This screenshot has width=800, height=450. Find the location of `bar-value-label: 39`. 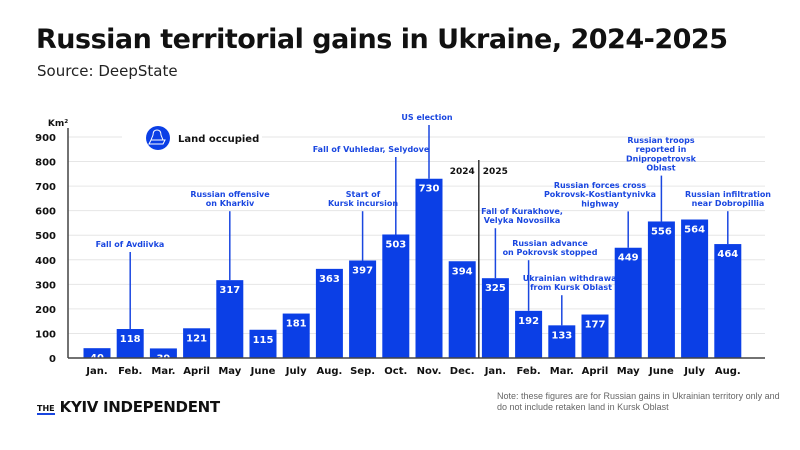

bar-value-label: 39 is located at coordinates (163, 358).